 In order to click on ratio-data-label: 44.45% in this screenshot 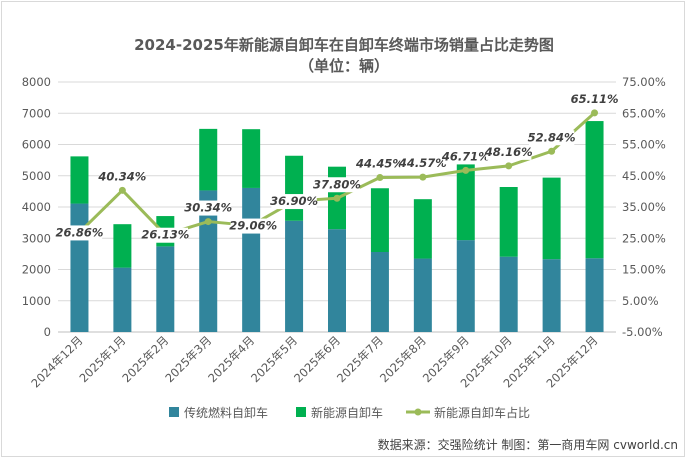, I will do `click(379, 163)`.